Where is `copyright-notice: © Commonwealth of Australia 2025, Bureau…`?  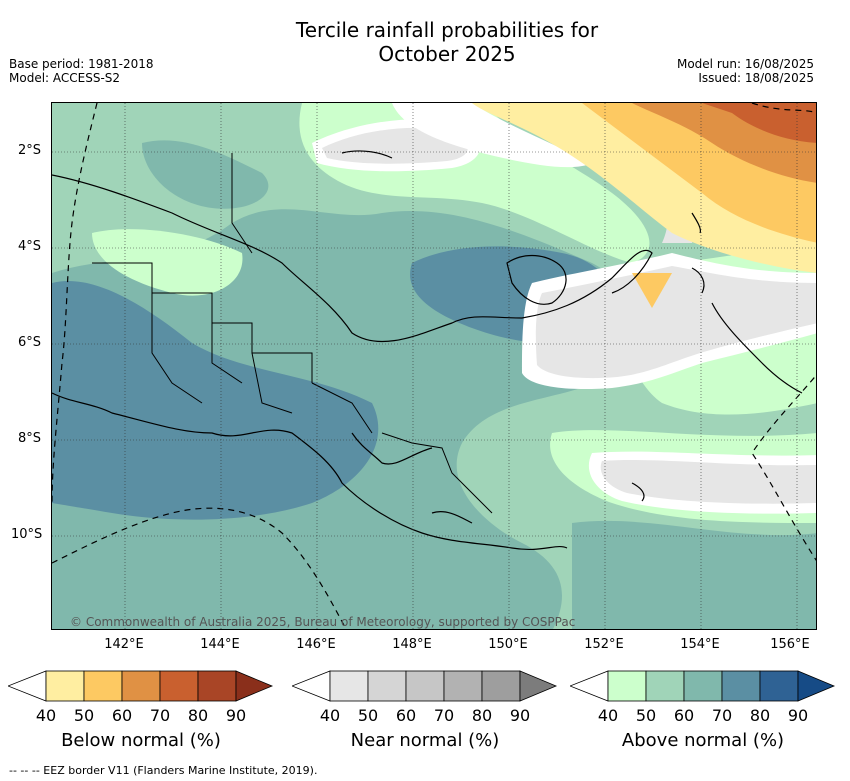
copyright-notice: © Commonwealth of Australia 2025, Bureau… is located at coordinates (323, 622).